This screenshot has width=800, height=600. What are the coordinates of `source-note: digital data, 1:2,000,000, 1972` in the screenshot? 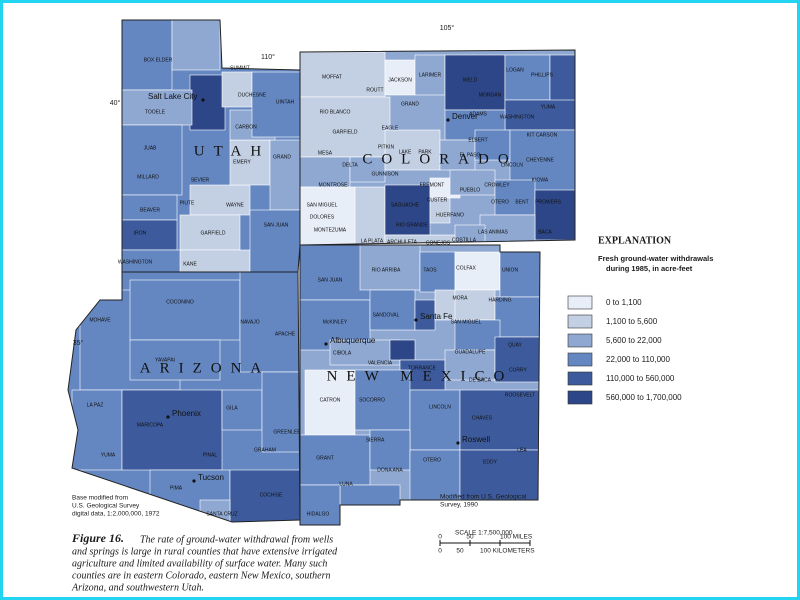 It's located at (116, 514).